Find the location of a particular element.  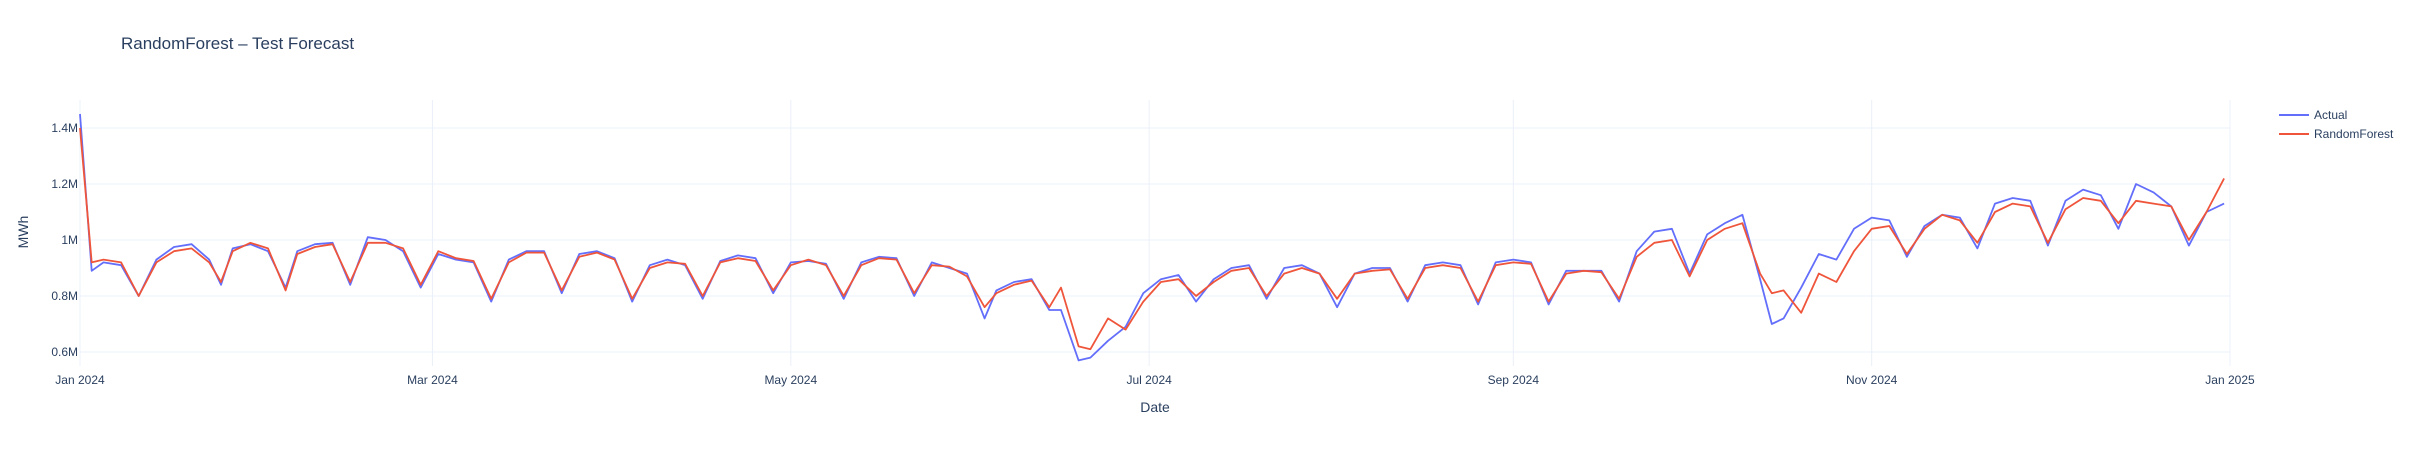

x-tick-label: Jul 2024 is located at coordinates (1149, 380).